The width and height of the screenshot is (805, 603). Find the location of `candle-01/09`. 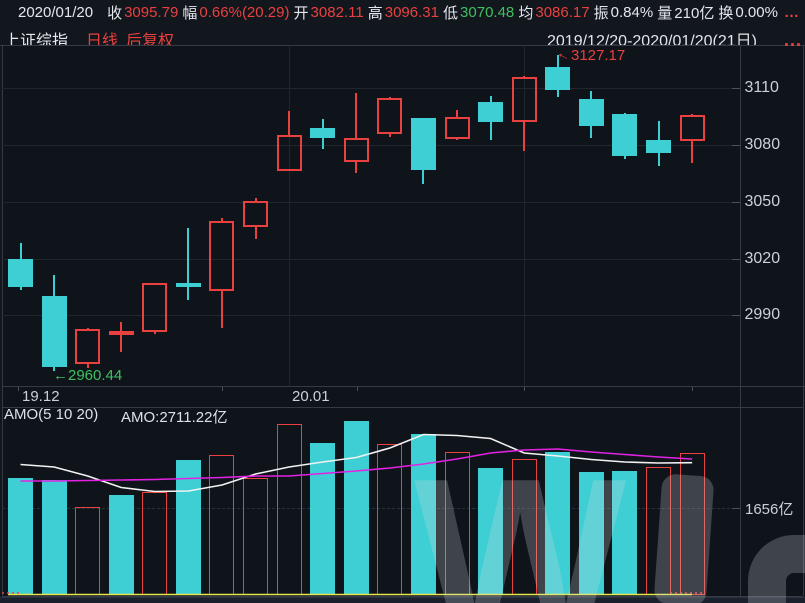

candle-01/09 is located at coordinates (457, 127).